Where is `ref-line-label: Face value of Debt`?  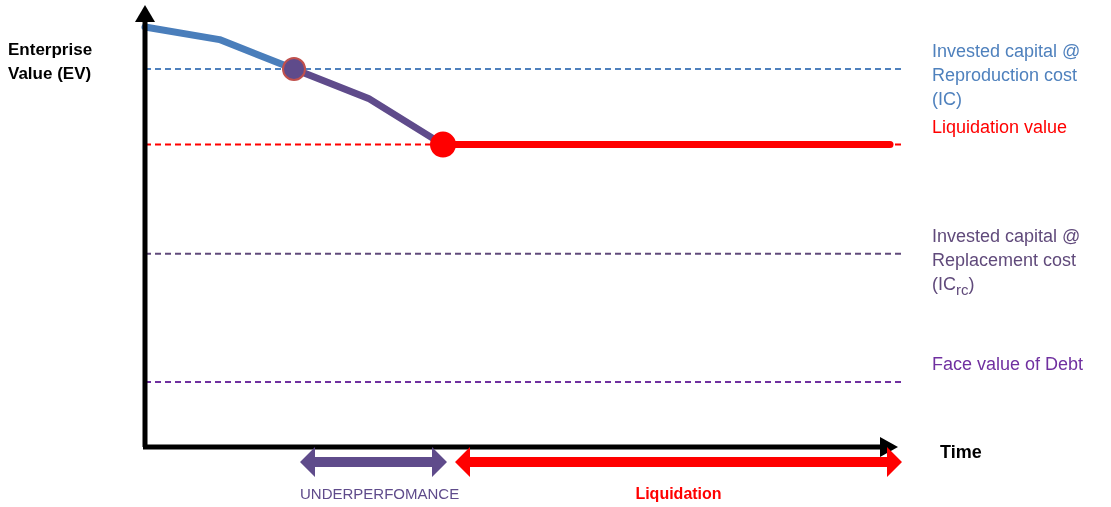
ref-line-label: Face value of Debt is located at coordinates (1008, 364).